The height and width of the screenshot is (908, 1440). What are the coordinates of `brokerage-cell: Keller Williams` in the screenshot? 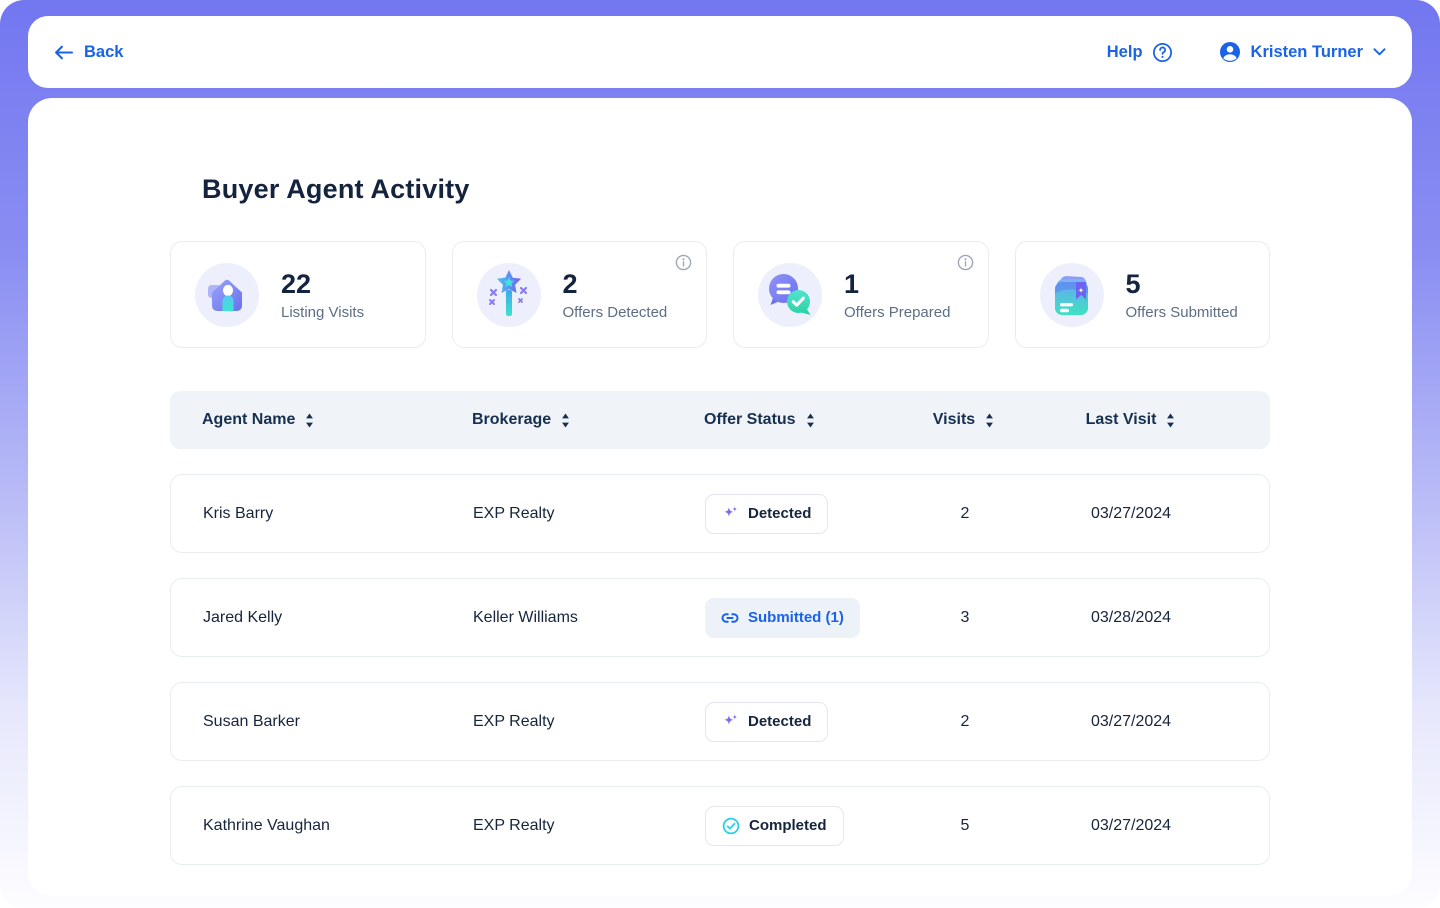 It's located at (525, 617).